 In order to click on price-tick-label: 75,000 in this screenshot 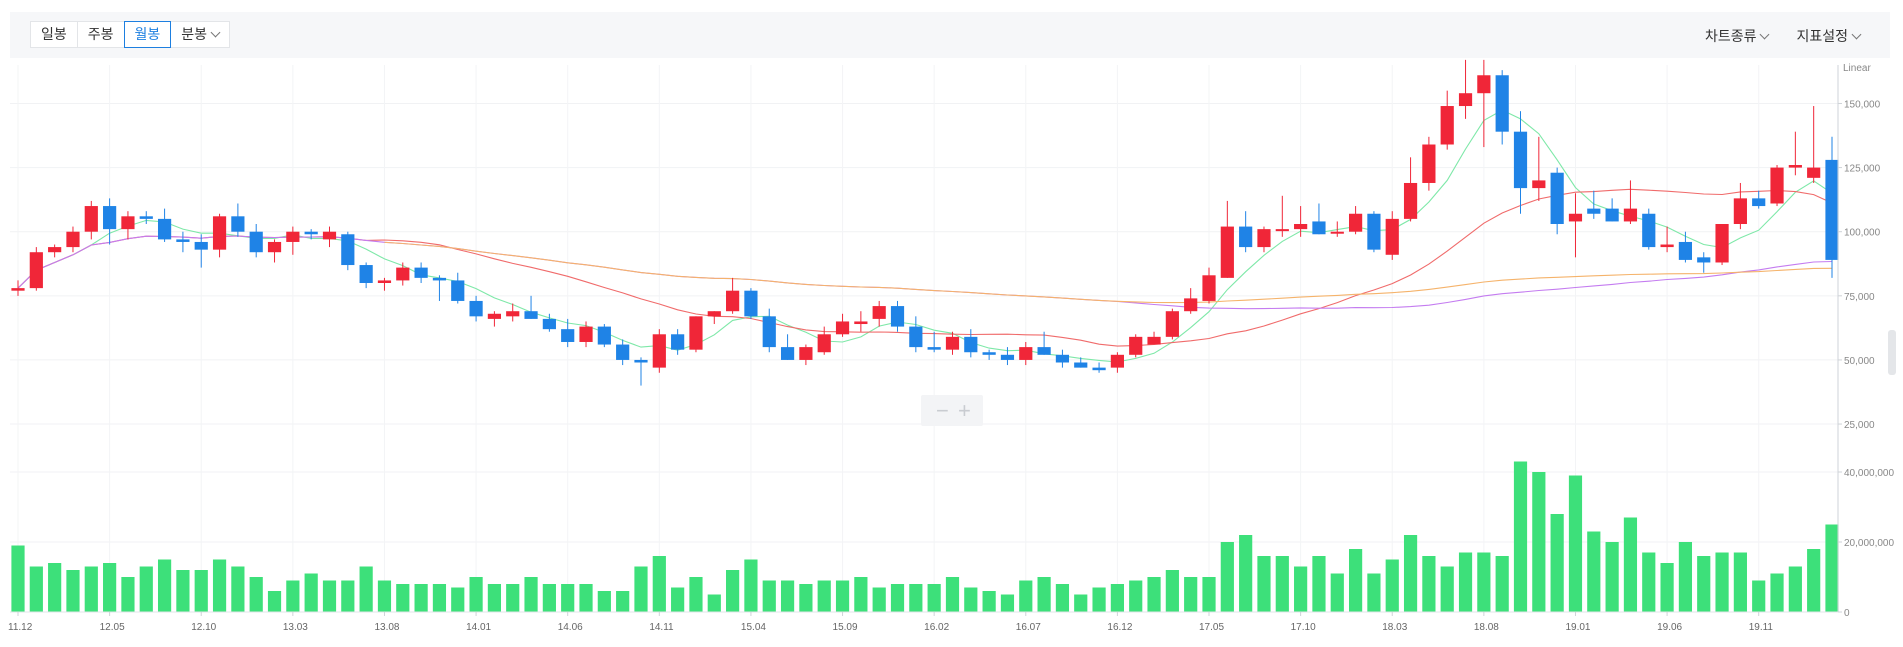, I will do `click(1859, 297)`.